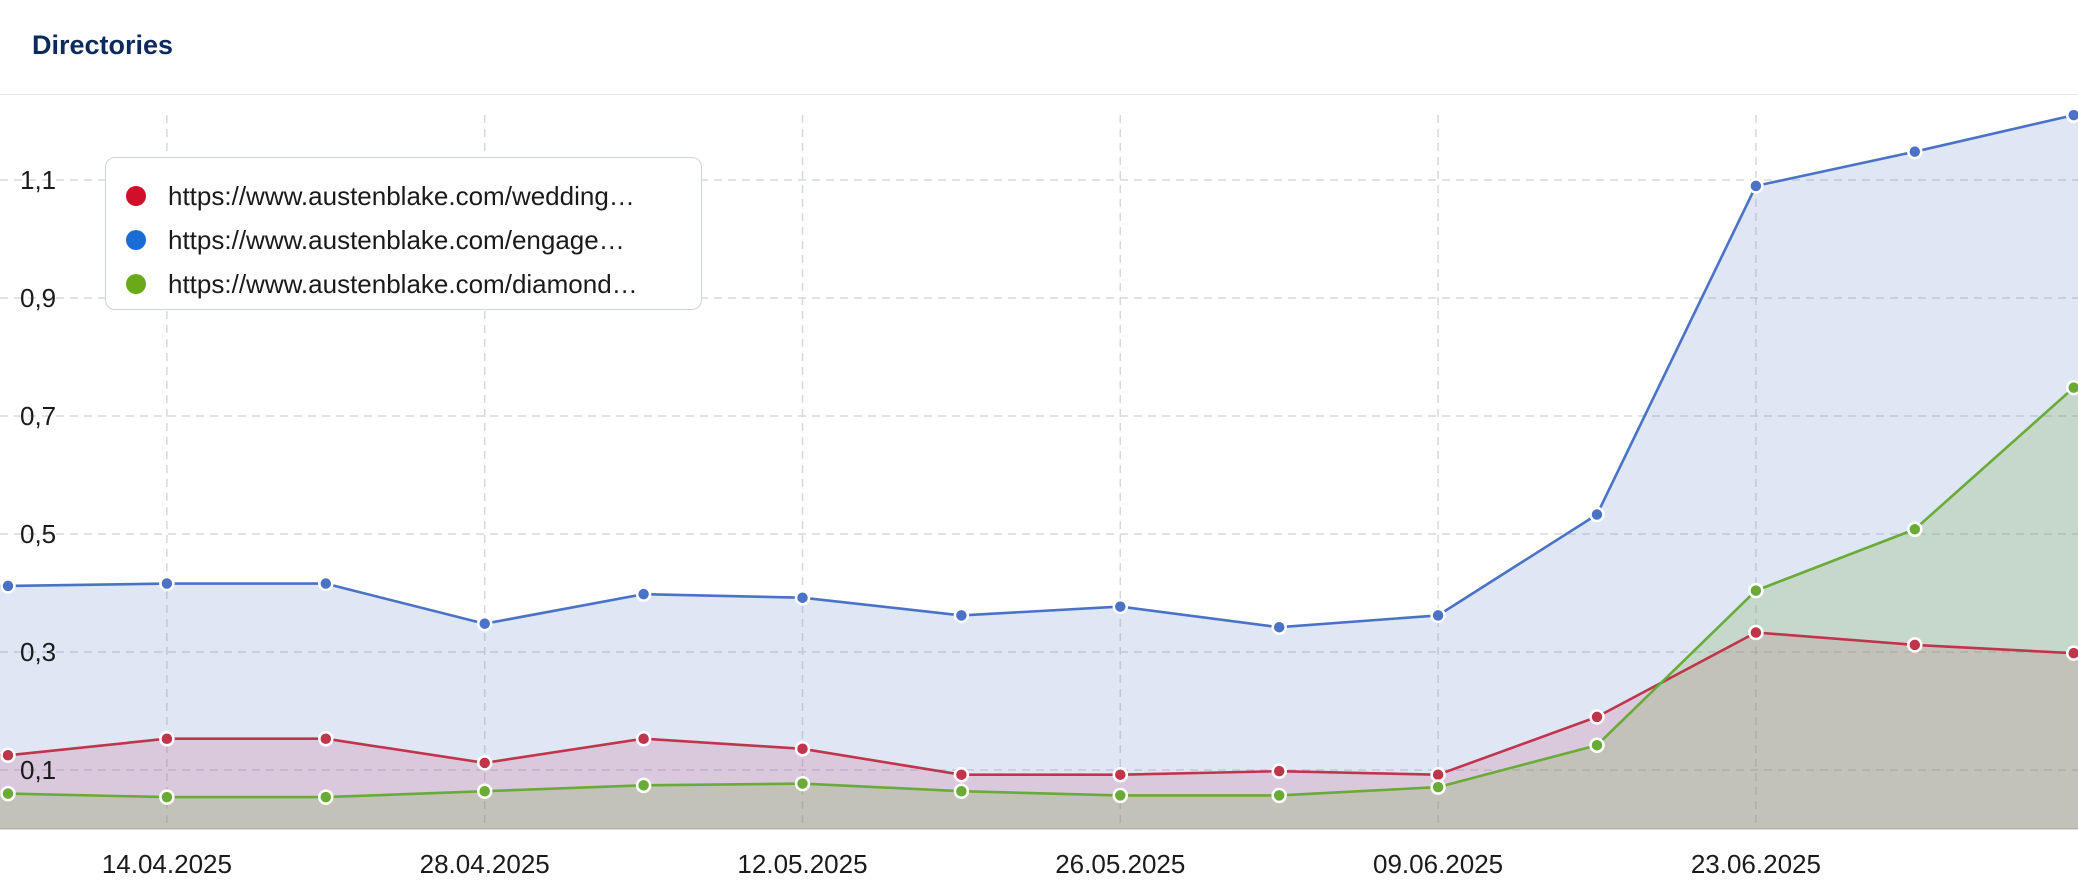  Describe the element at coordinates (802, 864) in the screenshot. I see `x-tick-label: 12.05.2025` at that location.